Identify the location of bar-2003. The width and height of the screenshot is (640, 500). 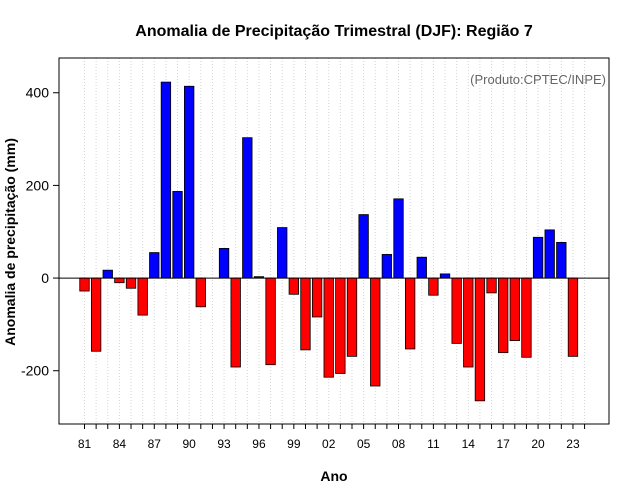
(340, 325).